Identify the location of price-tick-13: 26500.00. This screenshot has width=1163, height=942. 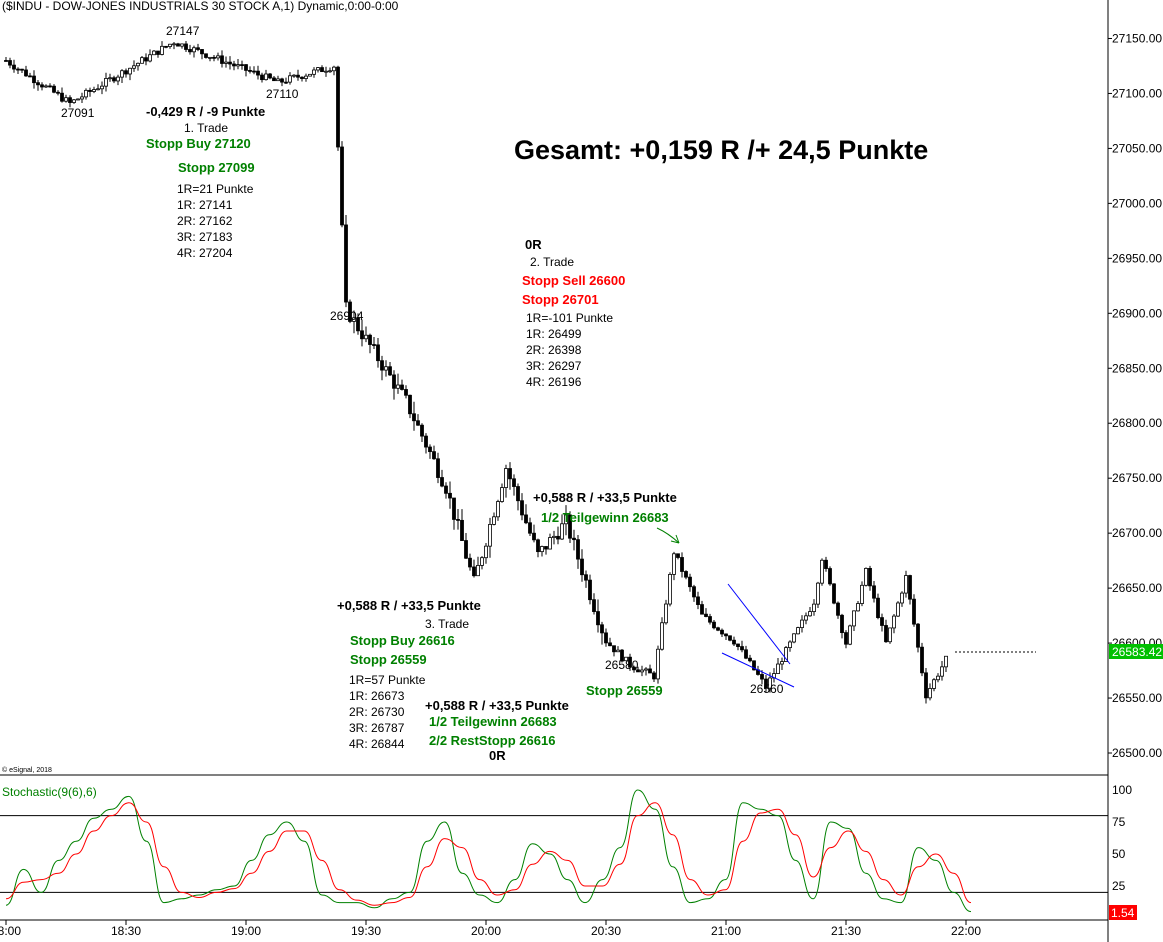
(1137, 753).